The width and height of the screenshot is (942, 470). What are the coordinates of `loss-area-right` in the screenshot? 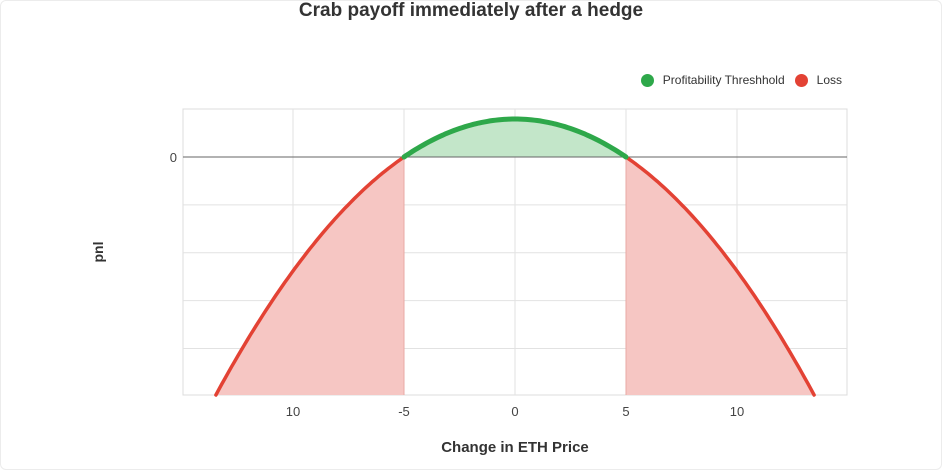 It's located at (720, 276).